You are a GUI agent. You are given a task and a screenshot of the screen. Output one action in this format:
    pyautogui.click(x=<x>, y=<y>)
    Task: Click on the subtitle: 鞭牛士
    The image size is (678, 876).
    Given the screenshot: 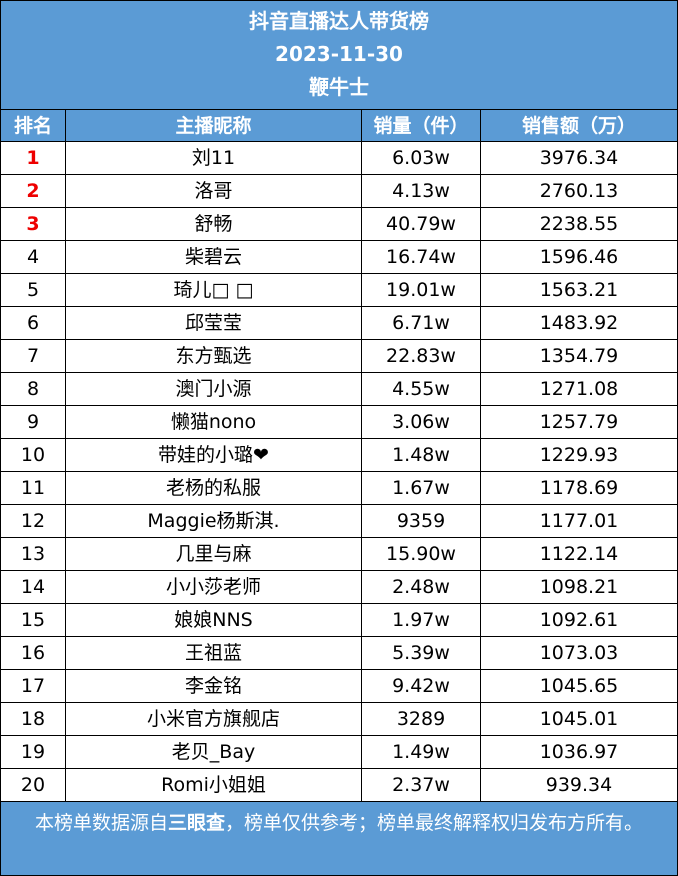 What is the action you would take?
    pyautogui.click(x=339, y=87)
    